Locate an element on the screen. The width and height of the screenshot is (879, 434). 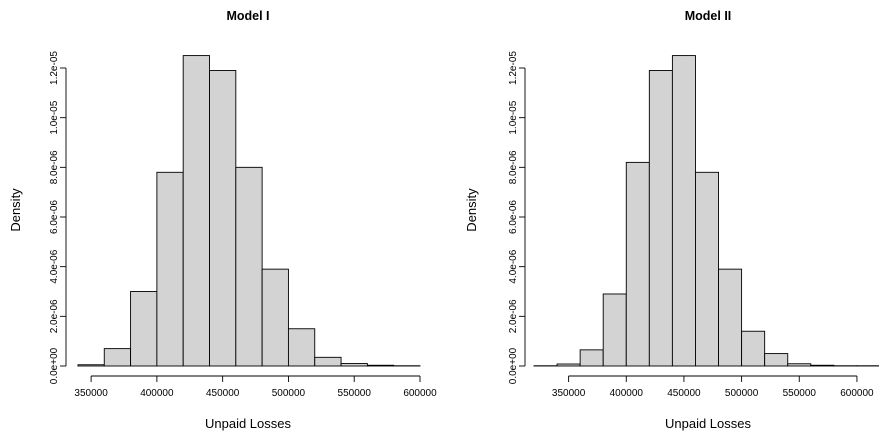
chart-title: Model II is located at coordinates (708, 16).